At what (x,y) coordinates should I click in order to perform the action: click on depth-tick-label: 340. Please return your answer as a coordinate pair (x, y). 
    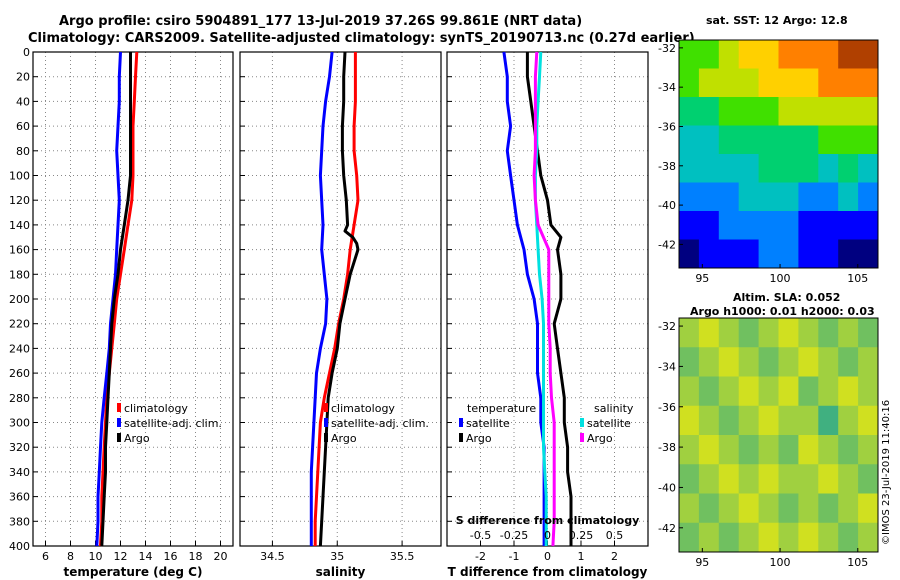
    Looking at the image, I should click on (19, 472).